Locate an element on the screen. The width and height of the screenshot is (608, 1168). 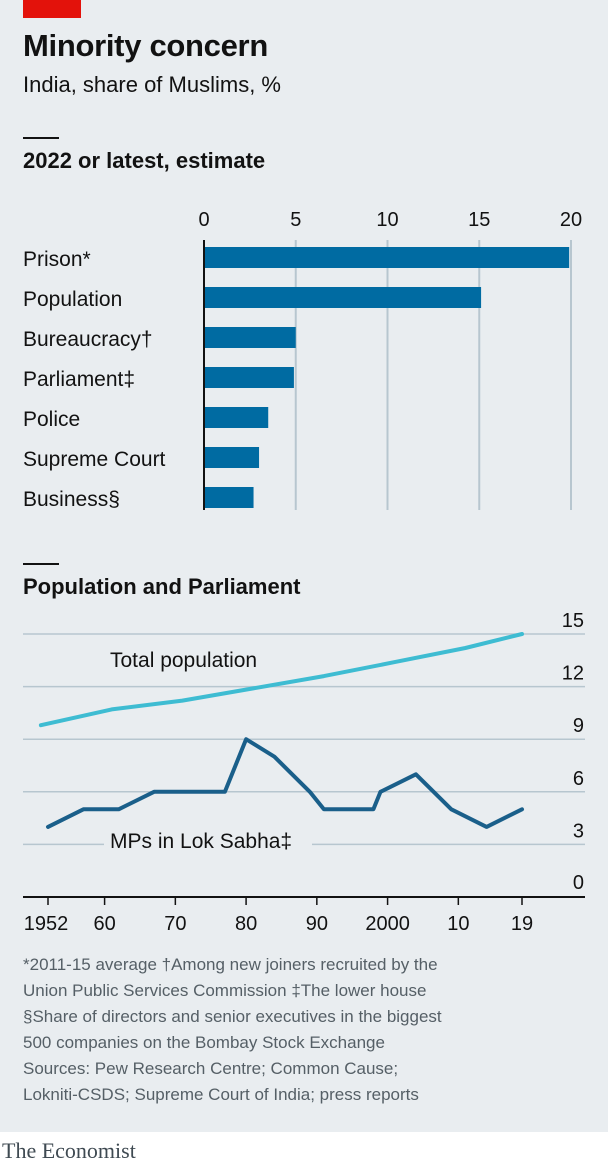
line-y-tick-label: 15 is located at coordinates (573, 621).